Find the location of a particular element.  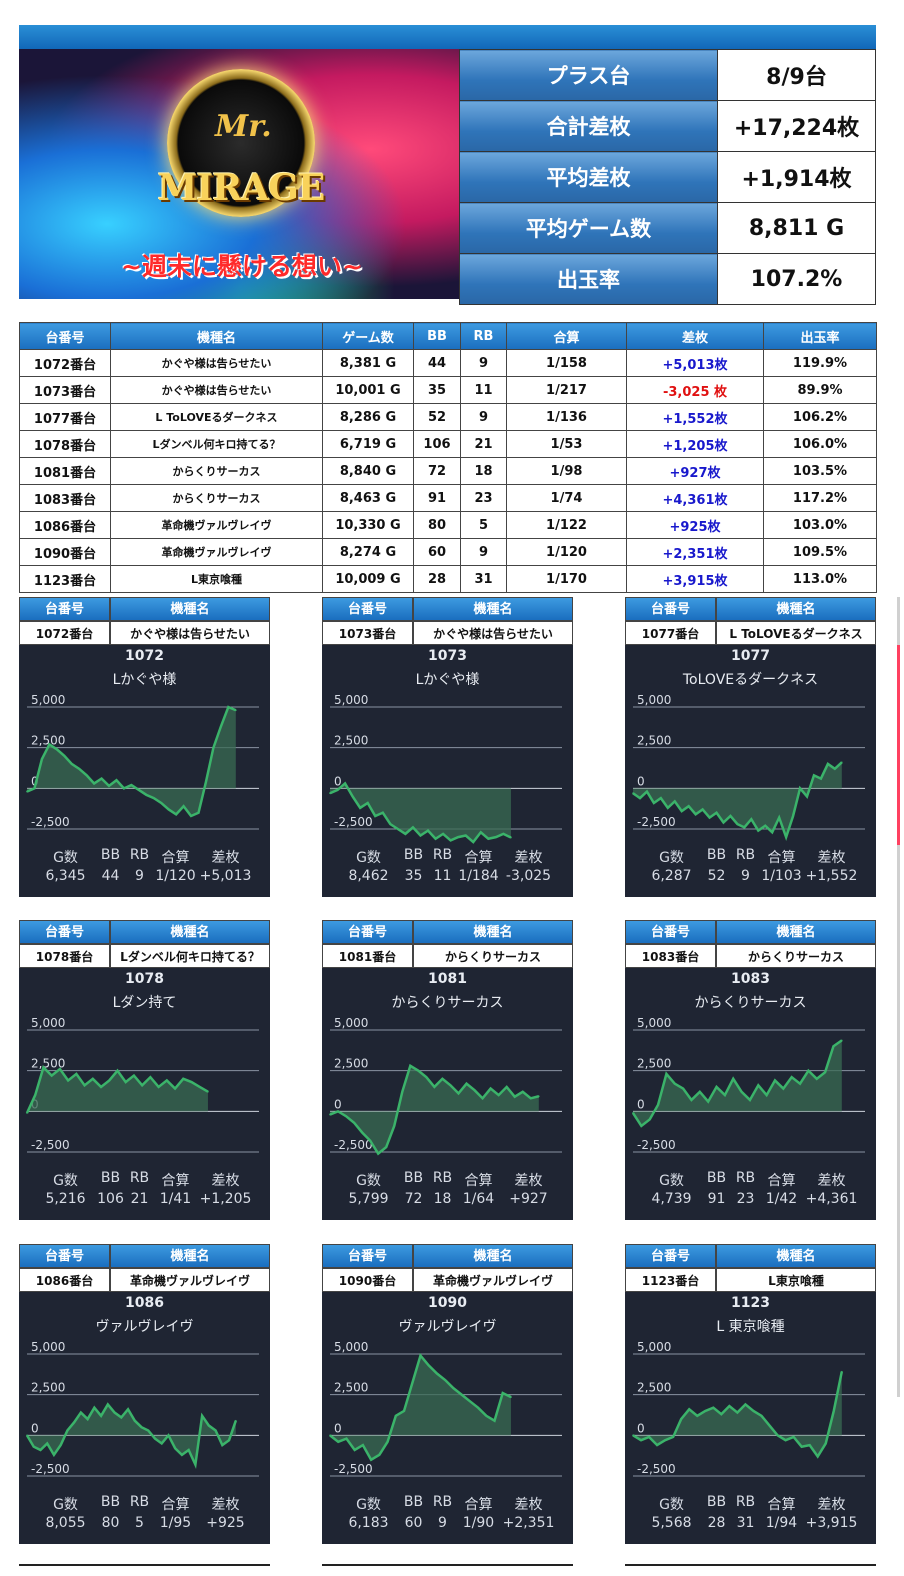

cell-no: 1083番台 is located at coordinates (65, 498).